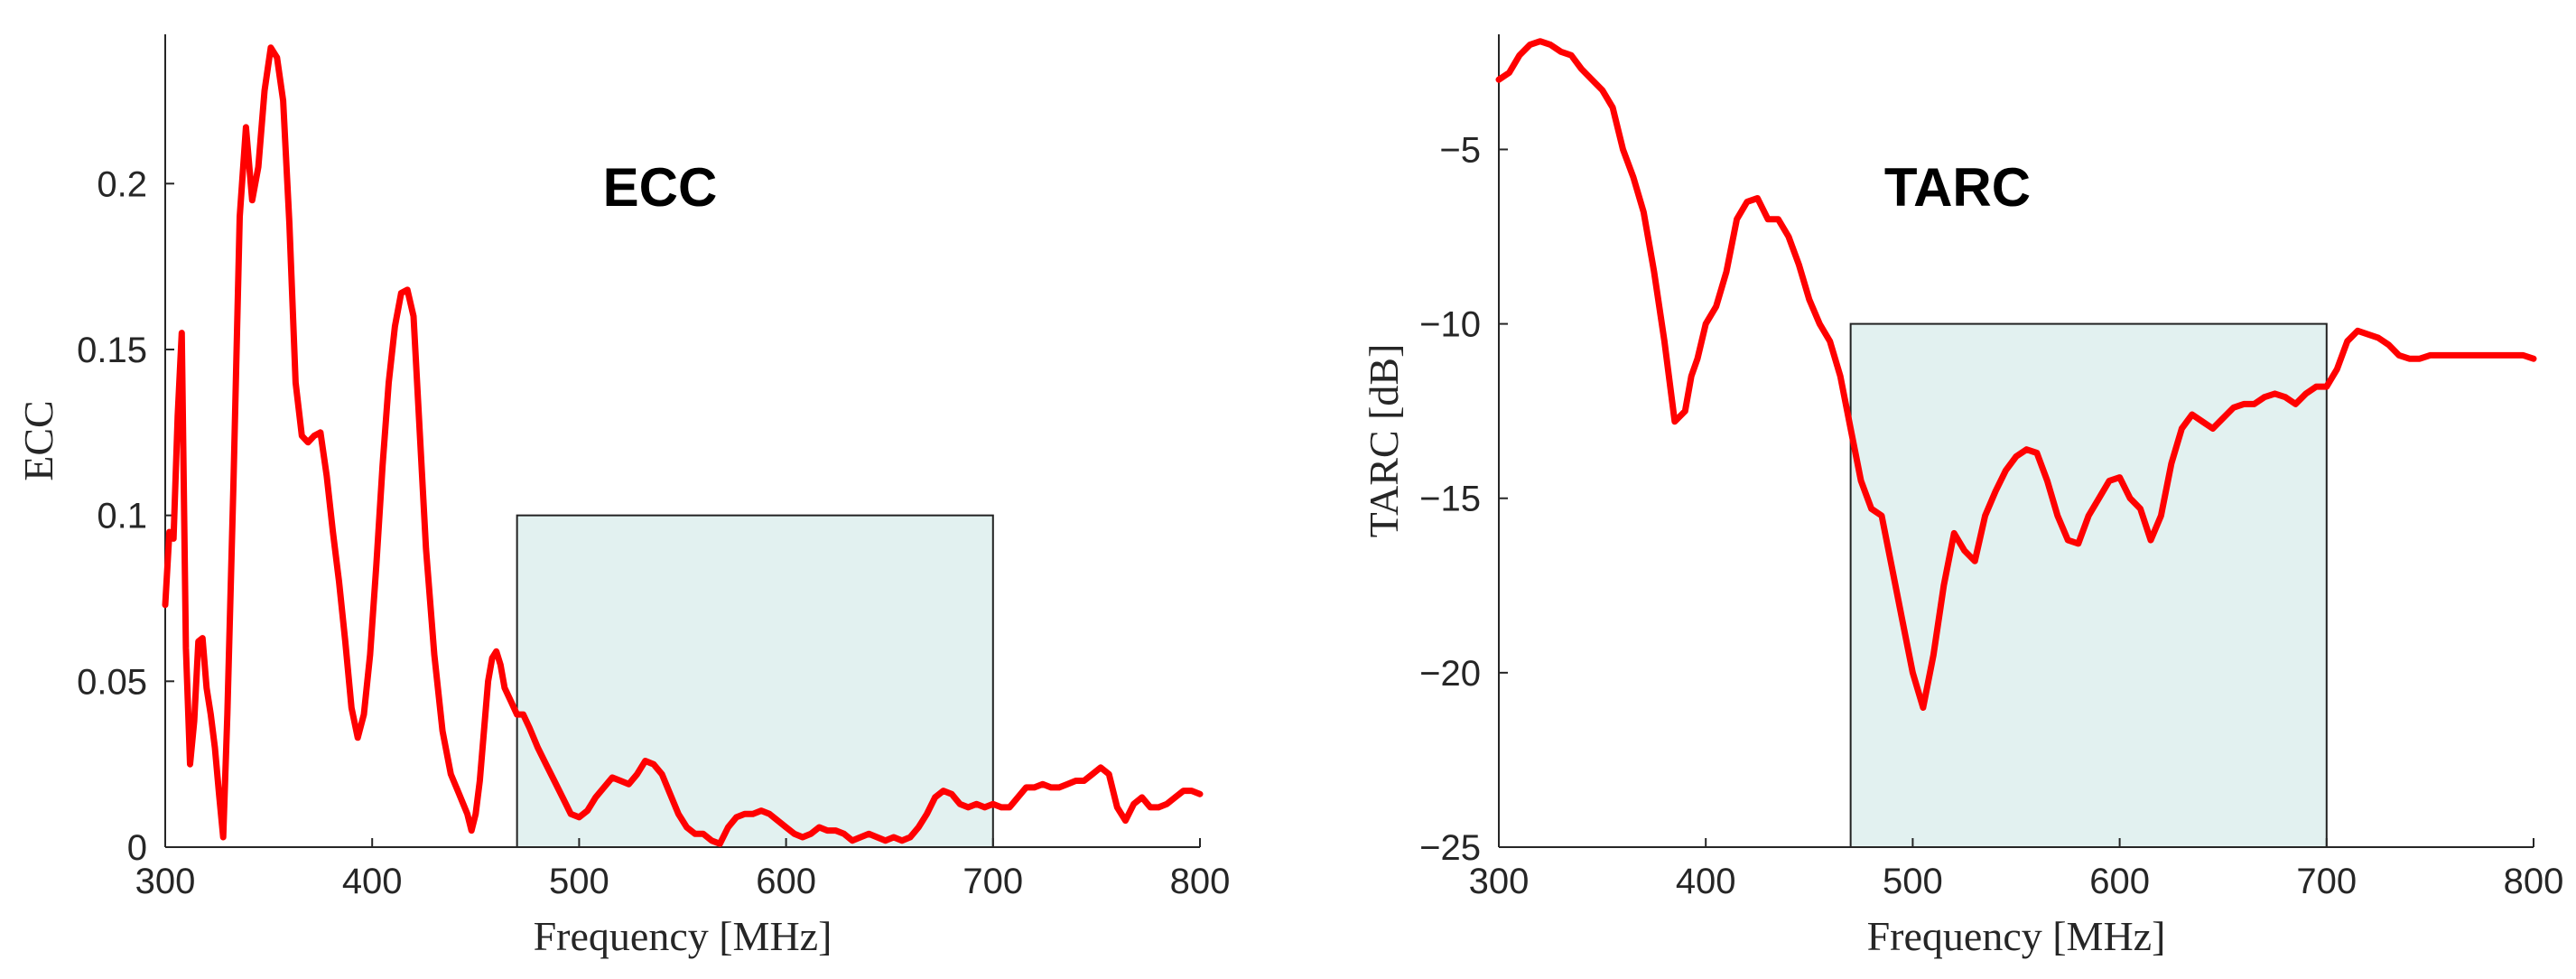  Describe the element at coordinates (112, 350) in the screenshot. I see `ecc-y-tick-label: 0.15` at that location.